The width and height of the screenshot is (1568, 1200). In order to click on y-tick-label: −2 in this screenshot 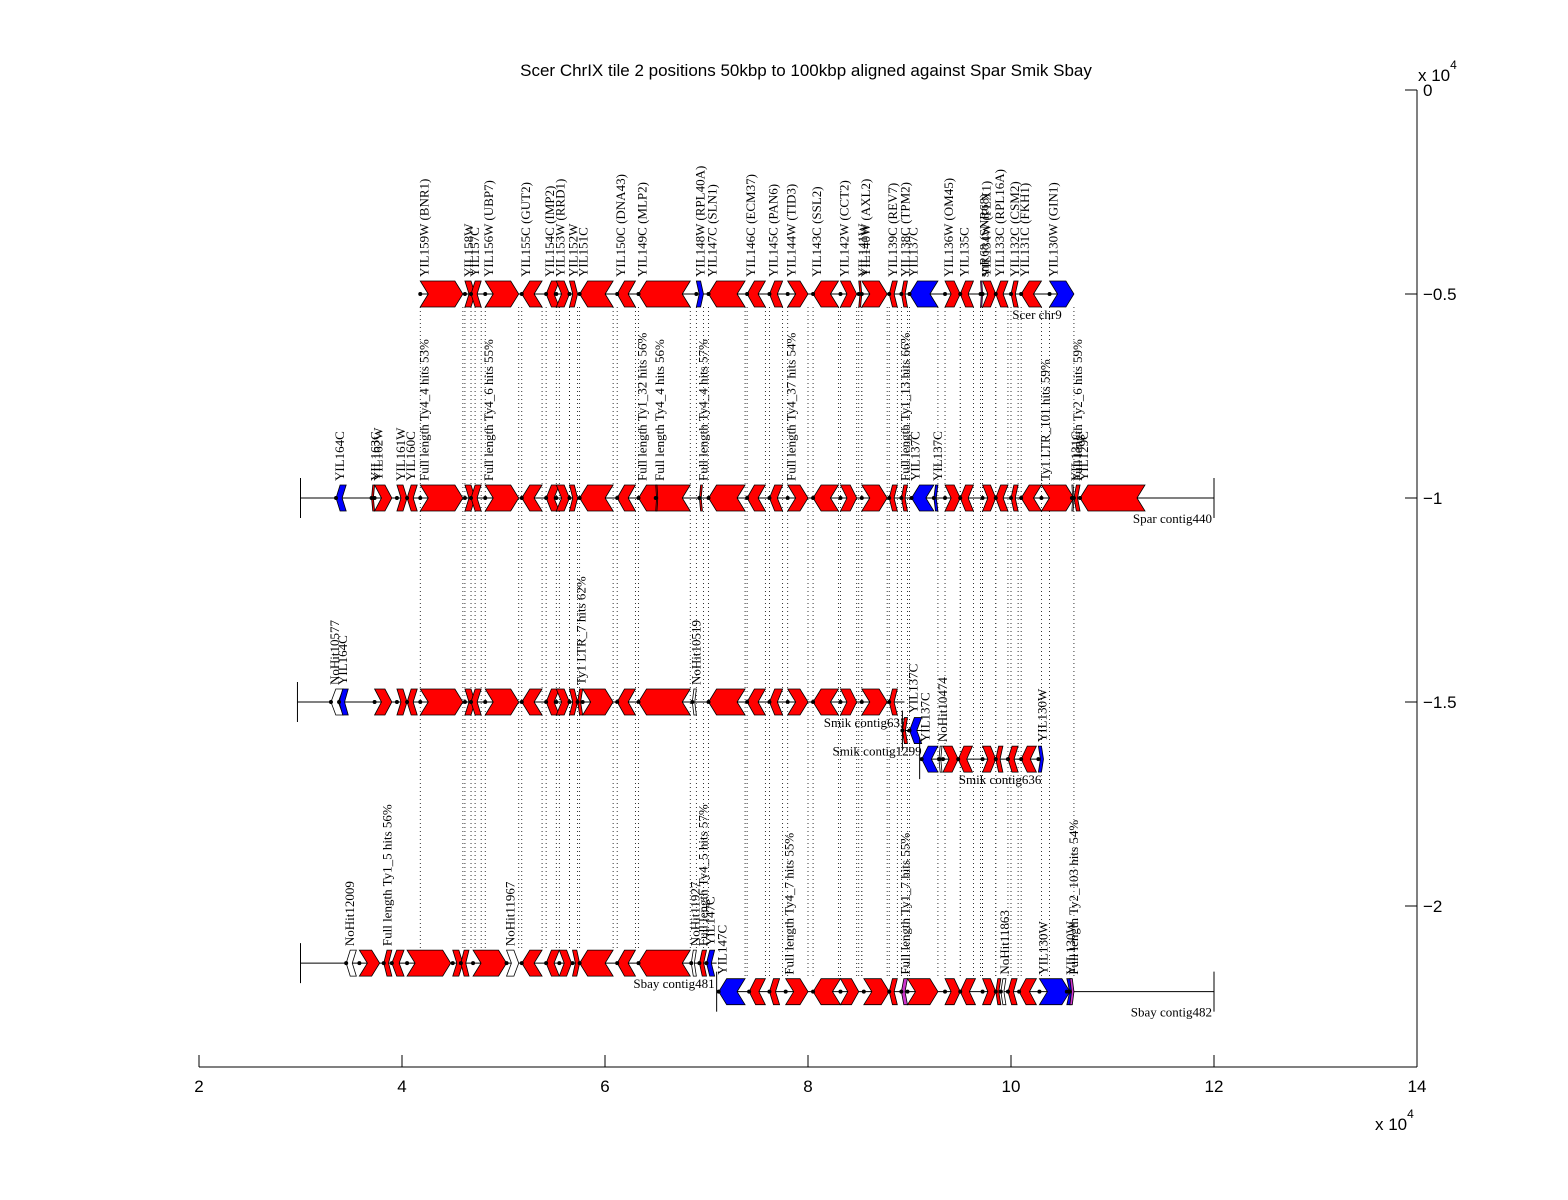, I will do `click(1432, 906)`.